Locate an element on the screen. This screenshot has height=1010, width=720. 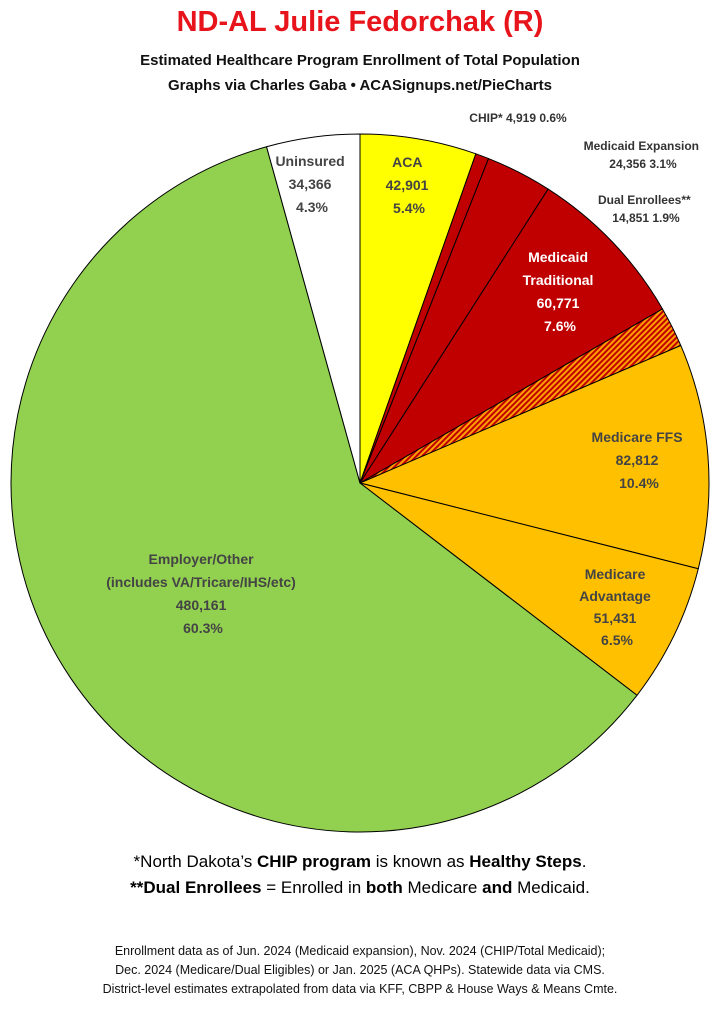
medicaid-traditional-label: Medicaid Traditional 60,771 7.6% is located at coordinates (560, 291).